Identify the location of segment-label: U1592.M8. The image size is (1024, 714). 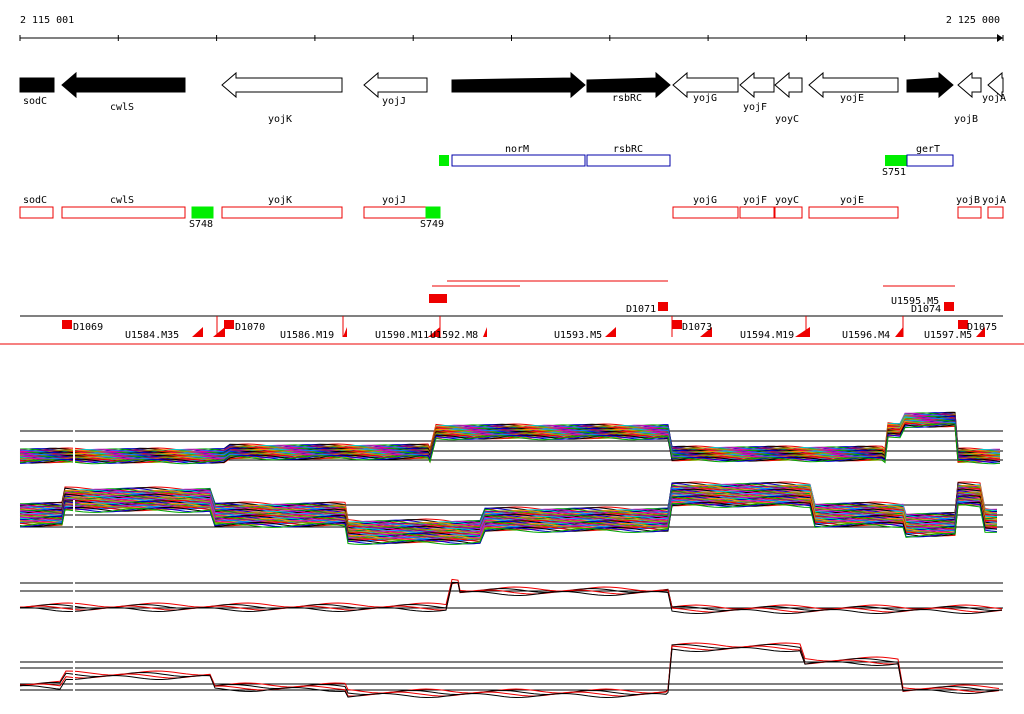
(454, 335).